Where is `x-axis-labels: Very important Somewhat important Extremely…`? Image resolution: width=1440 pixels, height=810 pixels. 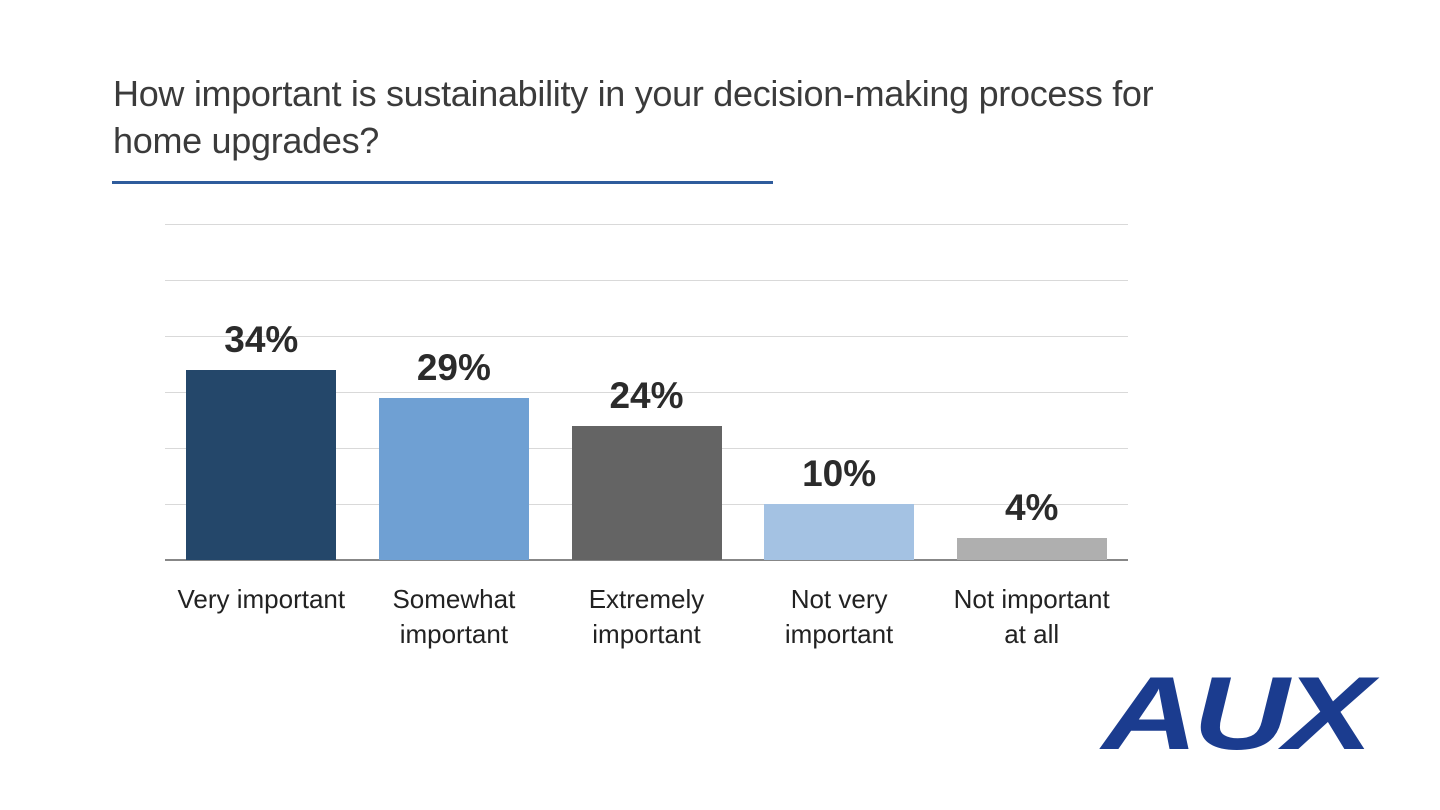
x-axis-labels: Very important Somewhat important Extremely… is located at coordinates (646, 627).